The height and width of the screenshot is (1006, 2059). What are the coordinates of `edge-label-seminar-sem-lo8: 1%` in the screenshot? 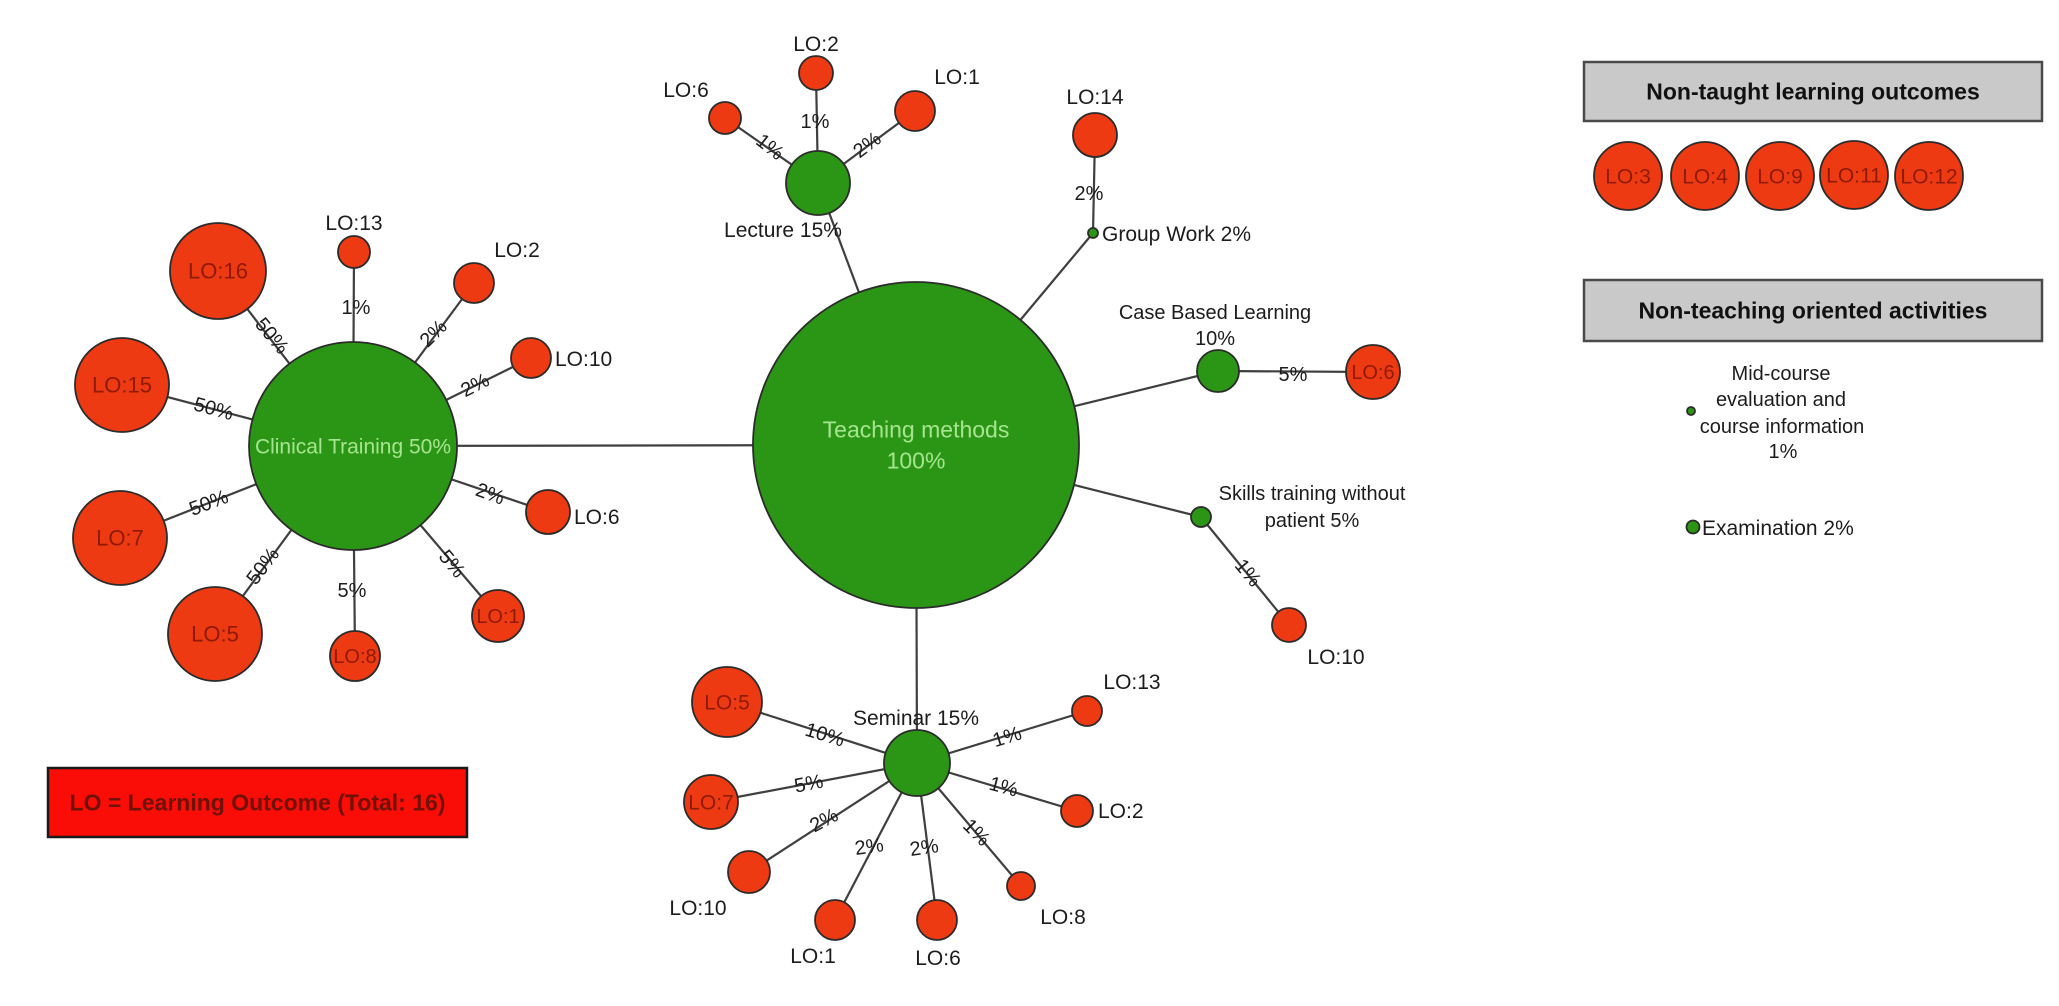 It's located at (976, 833).